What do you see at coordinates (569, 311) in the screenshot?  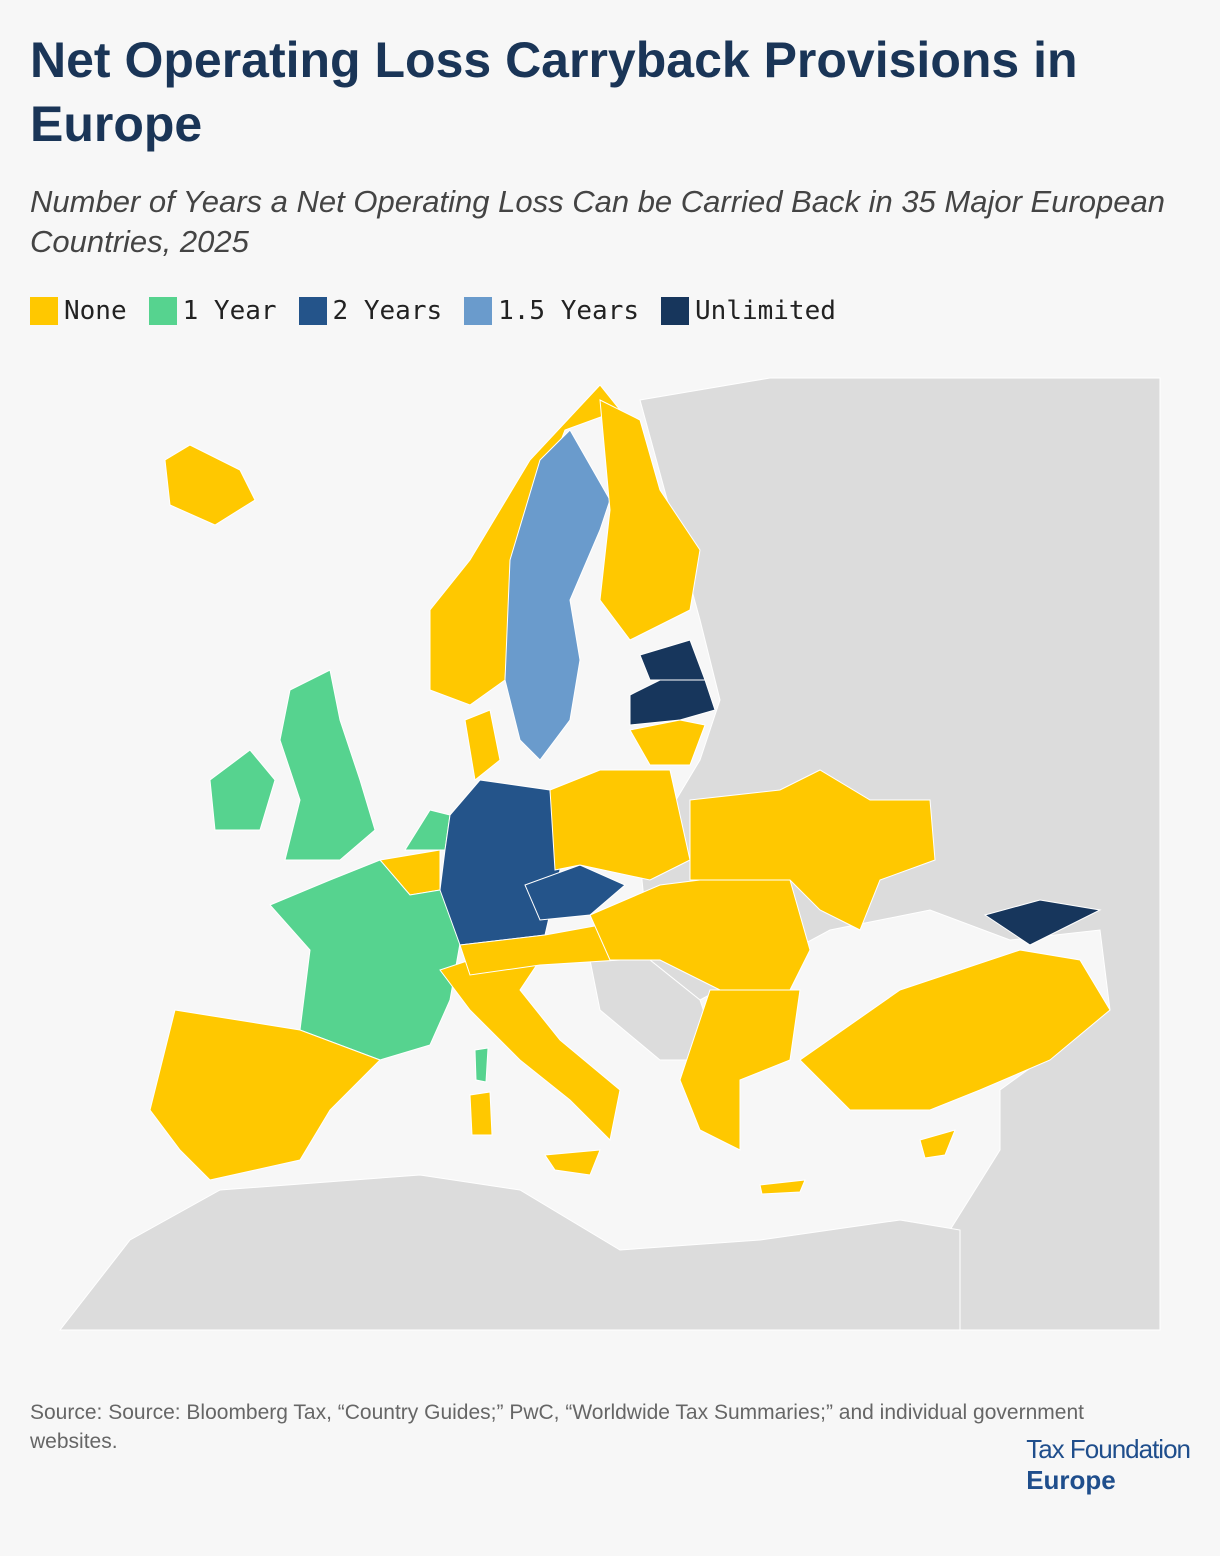 I see `legend-label: 1.5 Years` at bounding box center [569, 311].